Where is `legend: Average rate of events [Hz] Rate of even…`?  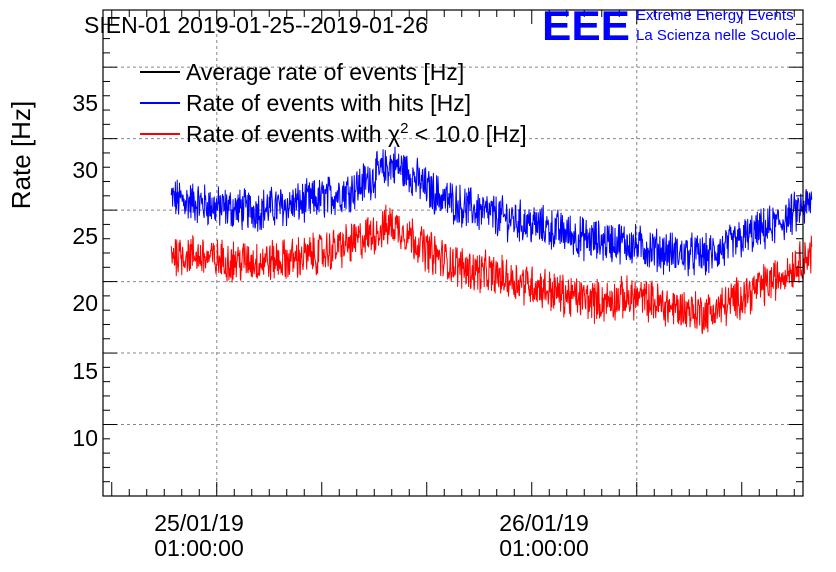
legend: Average rate of events [Hz] Rate of even… is located at coordinates (333, 103).